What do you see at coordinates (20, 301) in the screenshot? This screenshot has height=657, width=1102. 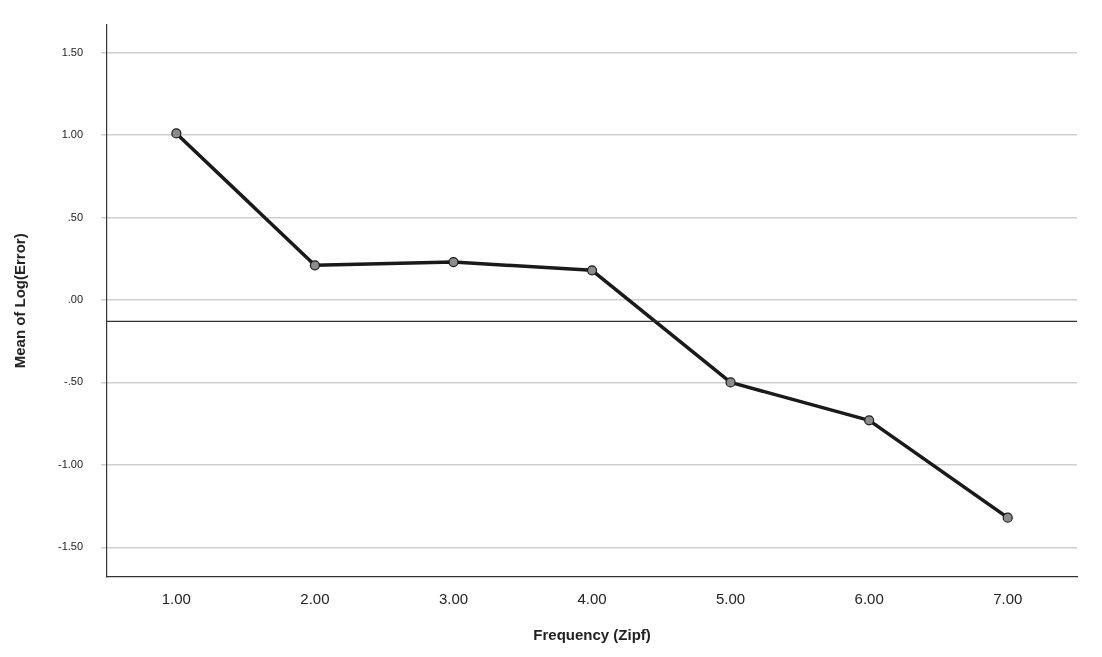 I see `y-axis-title: Mean of Log(Error)` at bounding box center [20, 301].